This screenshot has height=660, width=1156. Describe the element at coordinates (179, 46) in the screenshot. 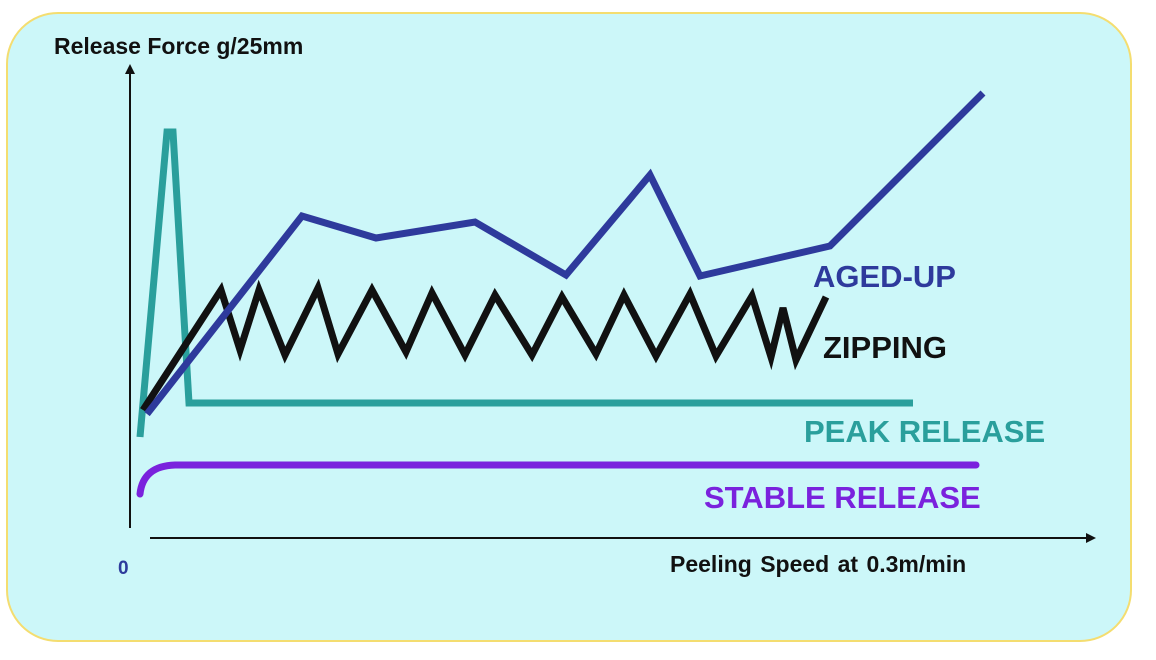

I see `y-axis-title: Release Force g/25mm` at that location.